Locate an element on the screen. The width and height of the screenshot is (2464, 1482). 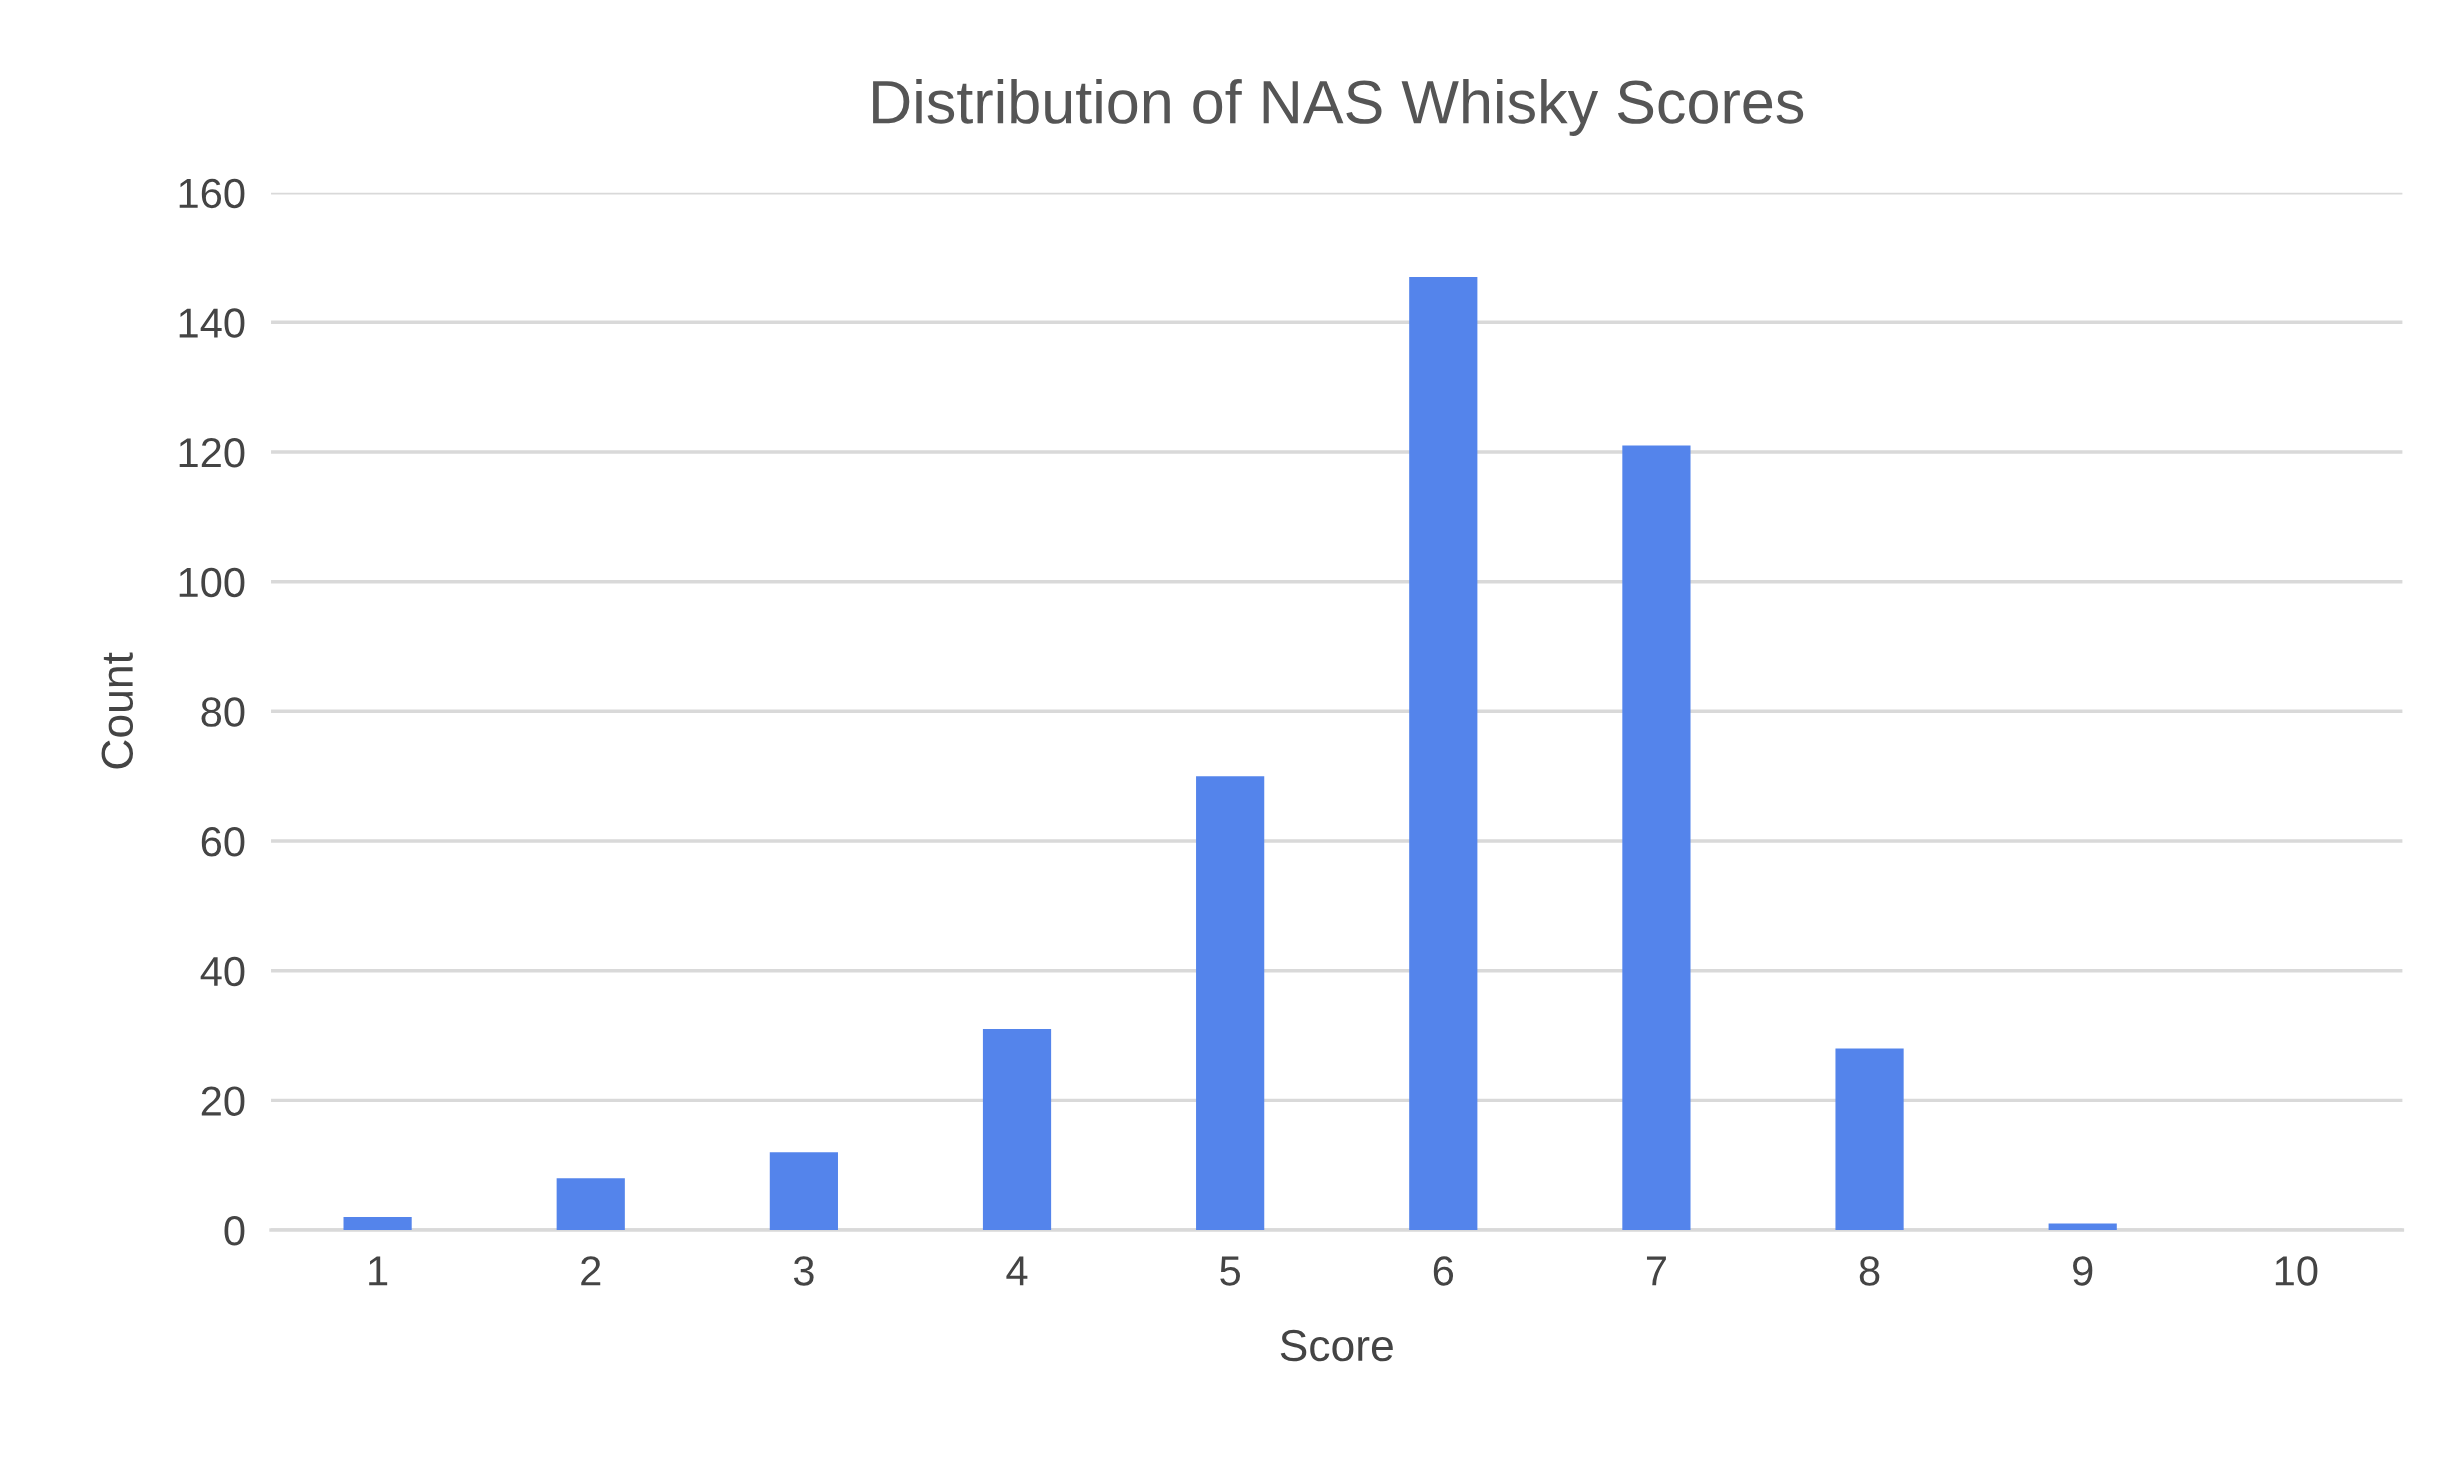
y-tick-label: 140 is located at coordinates (212, 323).